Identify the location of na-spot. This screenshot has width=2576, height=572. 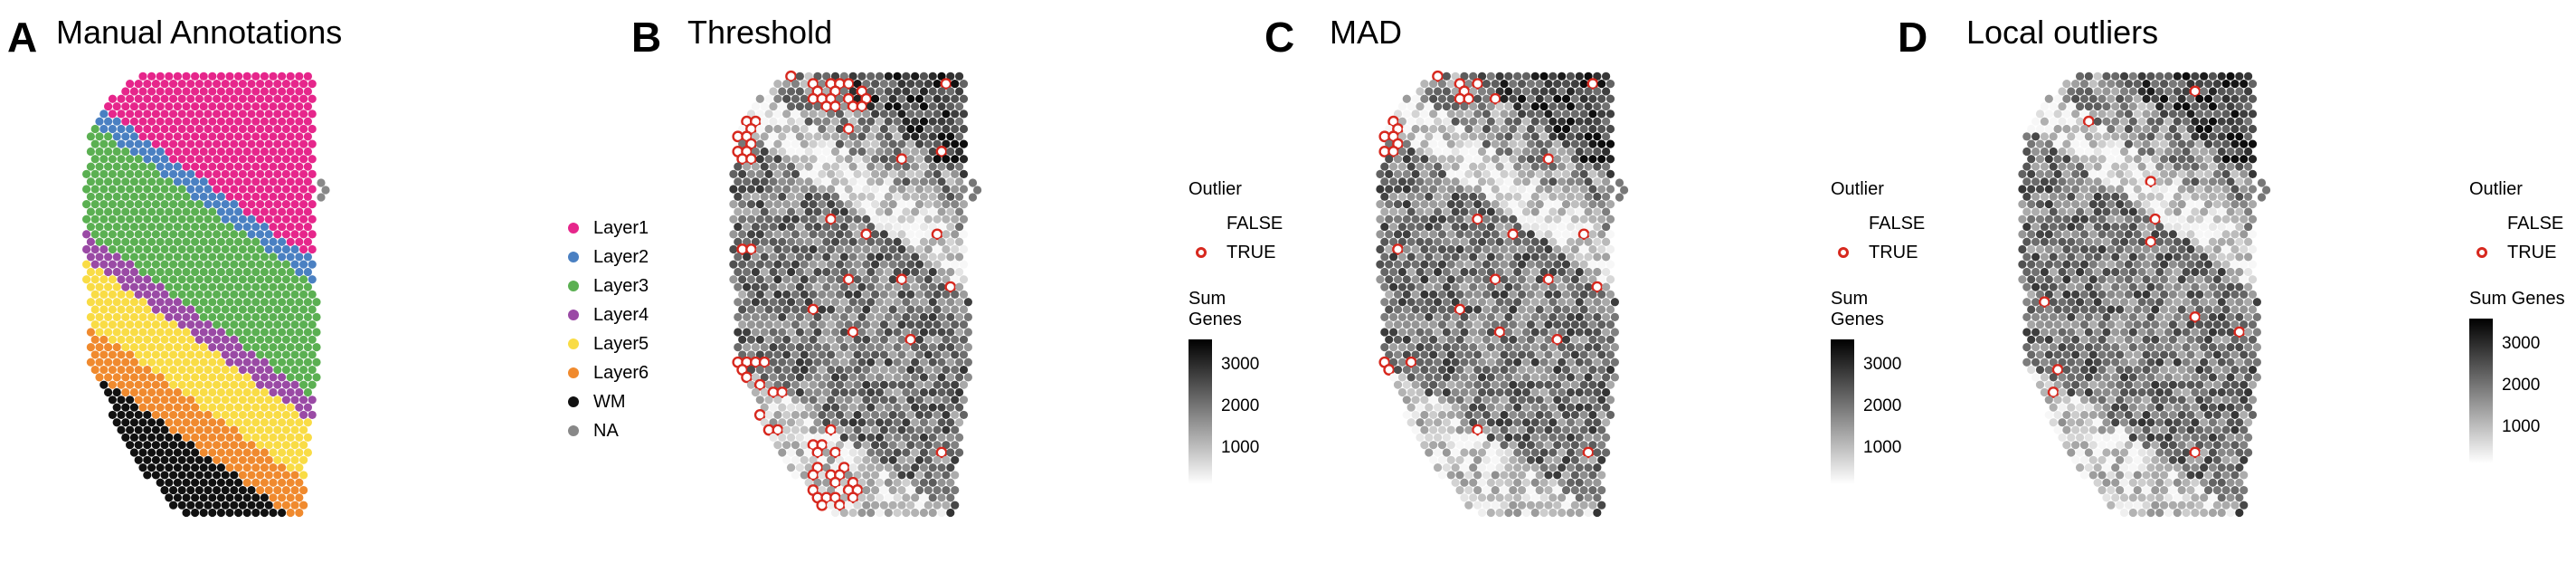
(1619, 182).